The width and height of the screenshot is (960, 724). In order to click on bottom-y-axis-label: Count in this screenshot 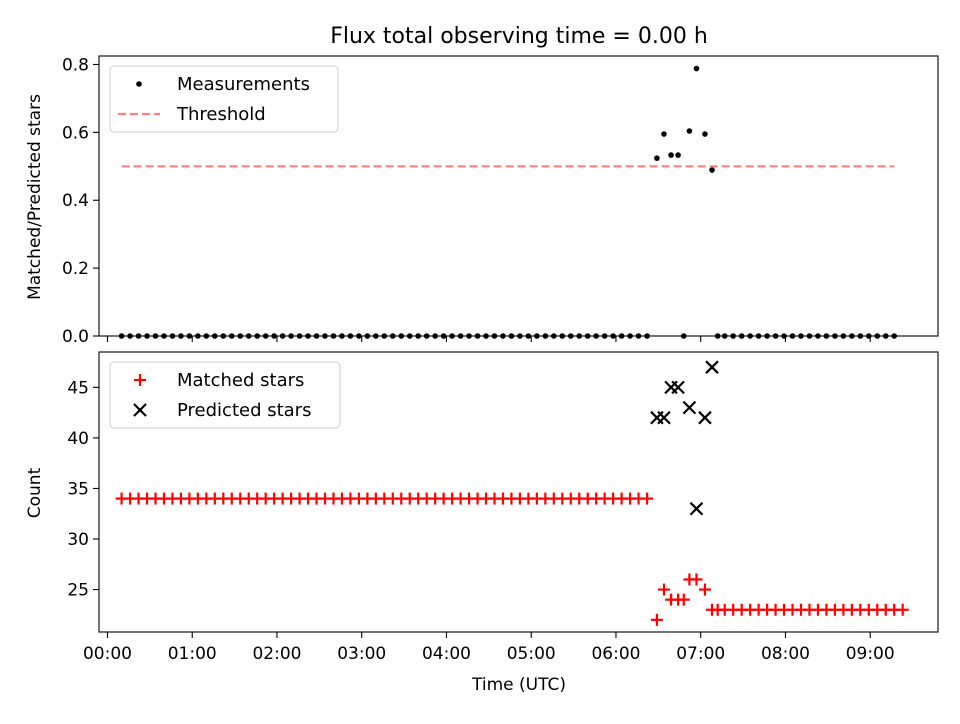, I will do `click(35, 492)`.